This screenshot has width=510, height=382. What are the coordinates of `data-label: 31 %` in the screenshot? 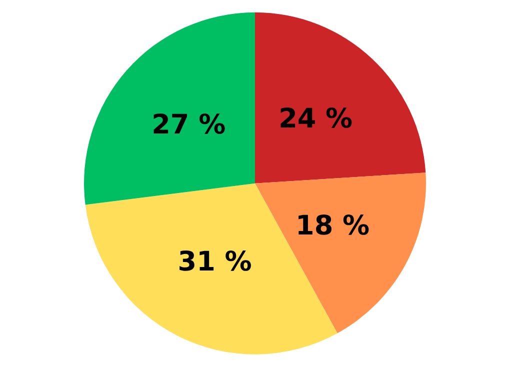 It's located at (215, 262).